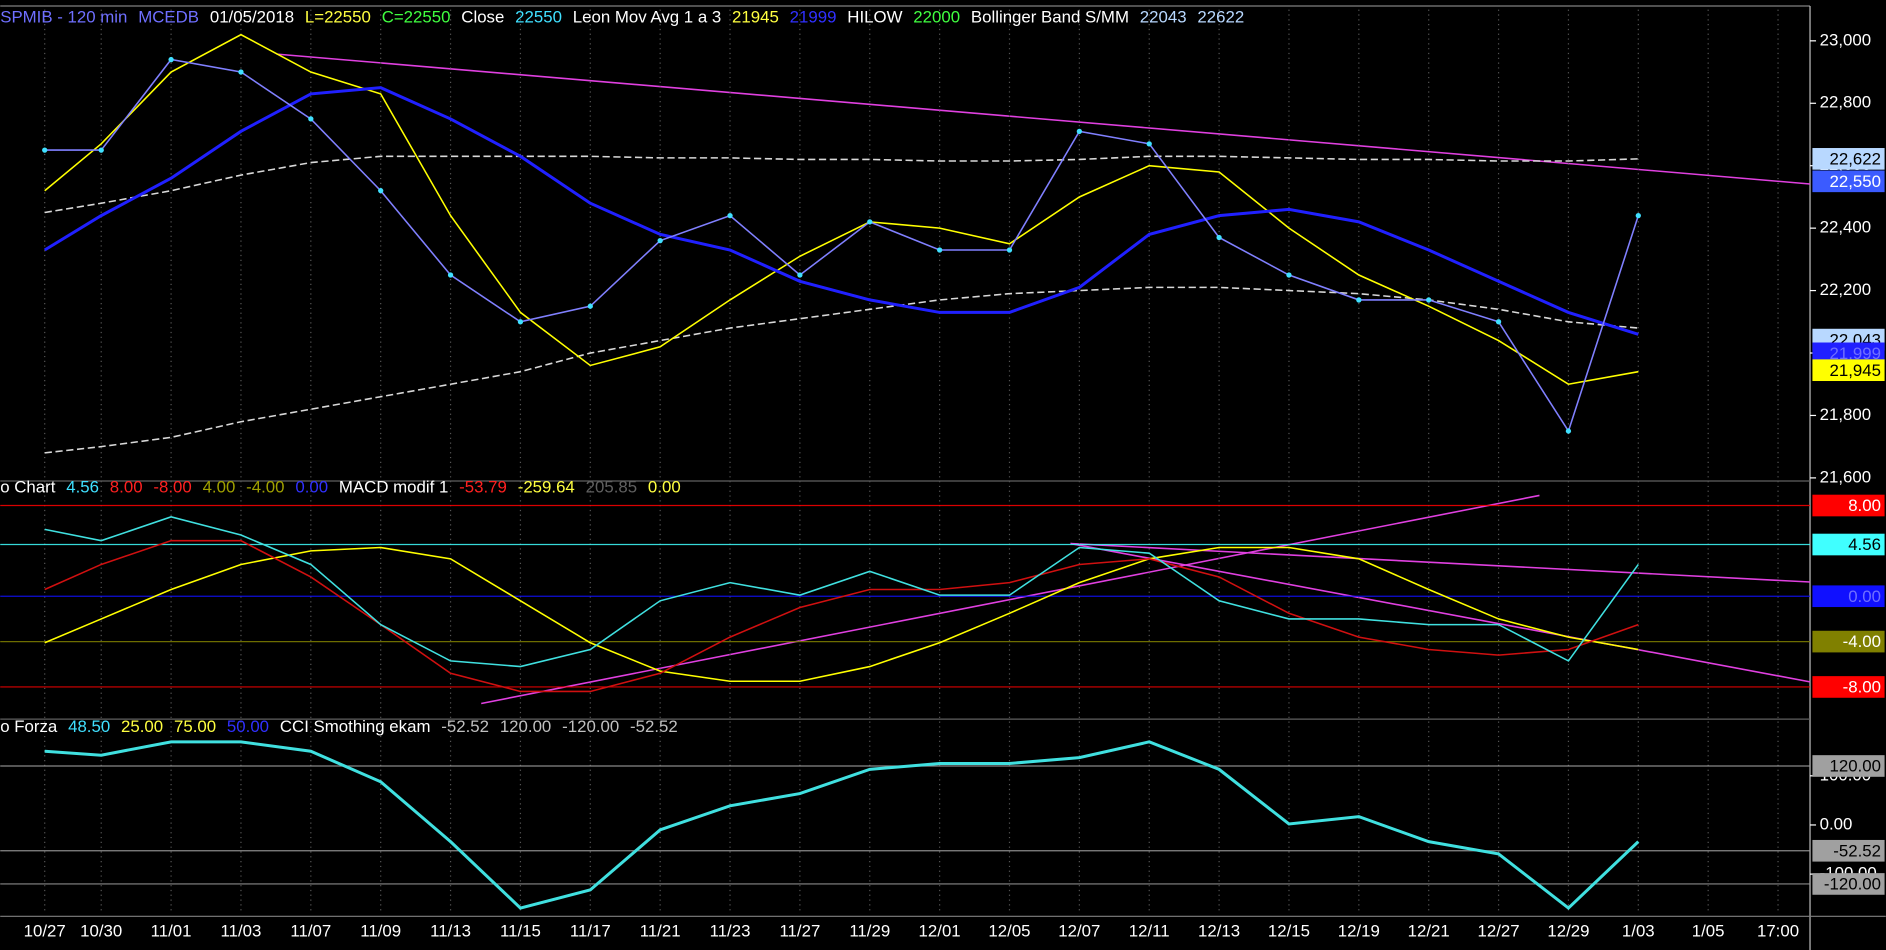 Image resolution: width=1886 pixels, height=950 pixels. What do you see at coordinates (730, 930) in the screenshot?
I see `x-tick-label: 11/23` at bounding box center [730, 930].